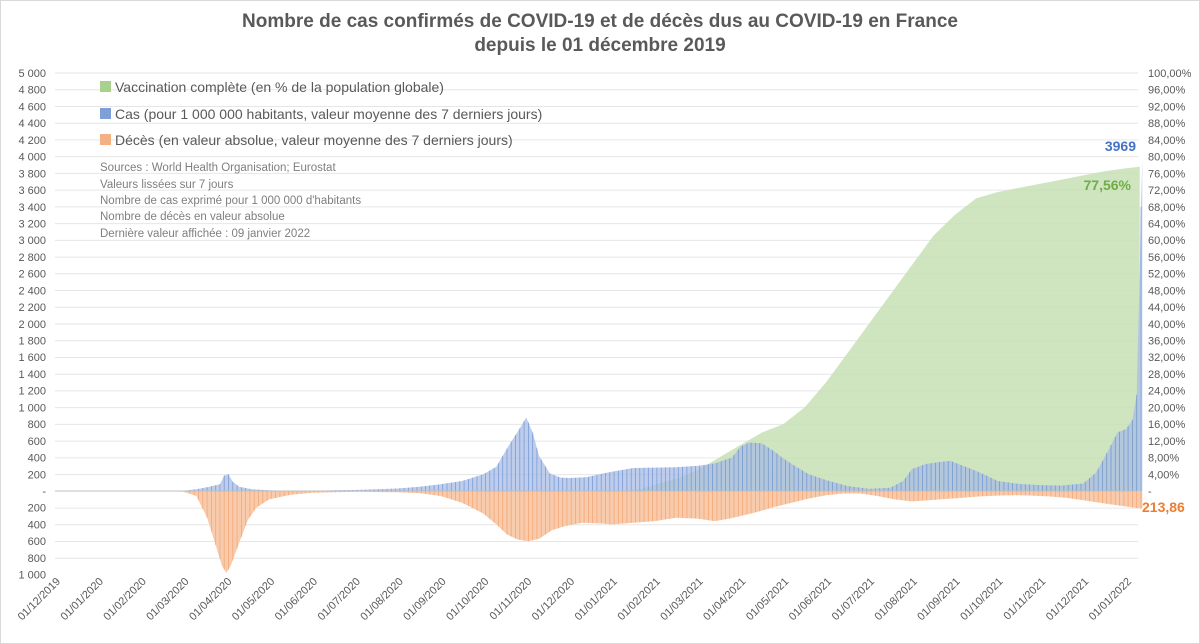  I want to click on right-tick-label: 16,00%, so click(1167, 425).